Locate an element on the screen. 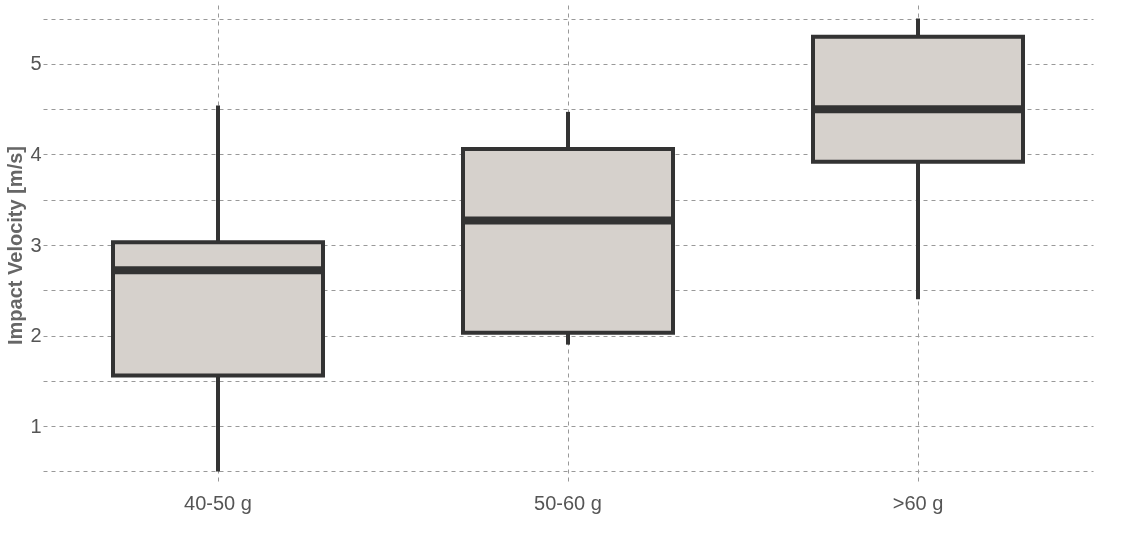  x-tick-label: 40-50 g is located at coordinates (218, 502).